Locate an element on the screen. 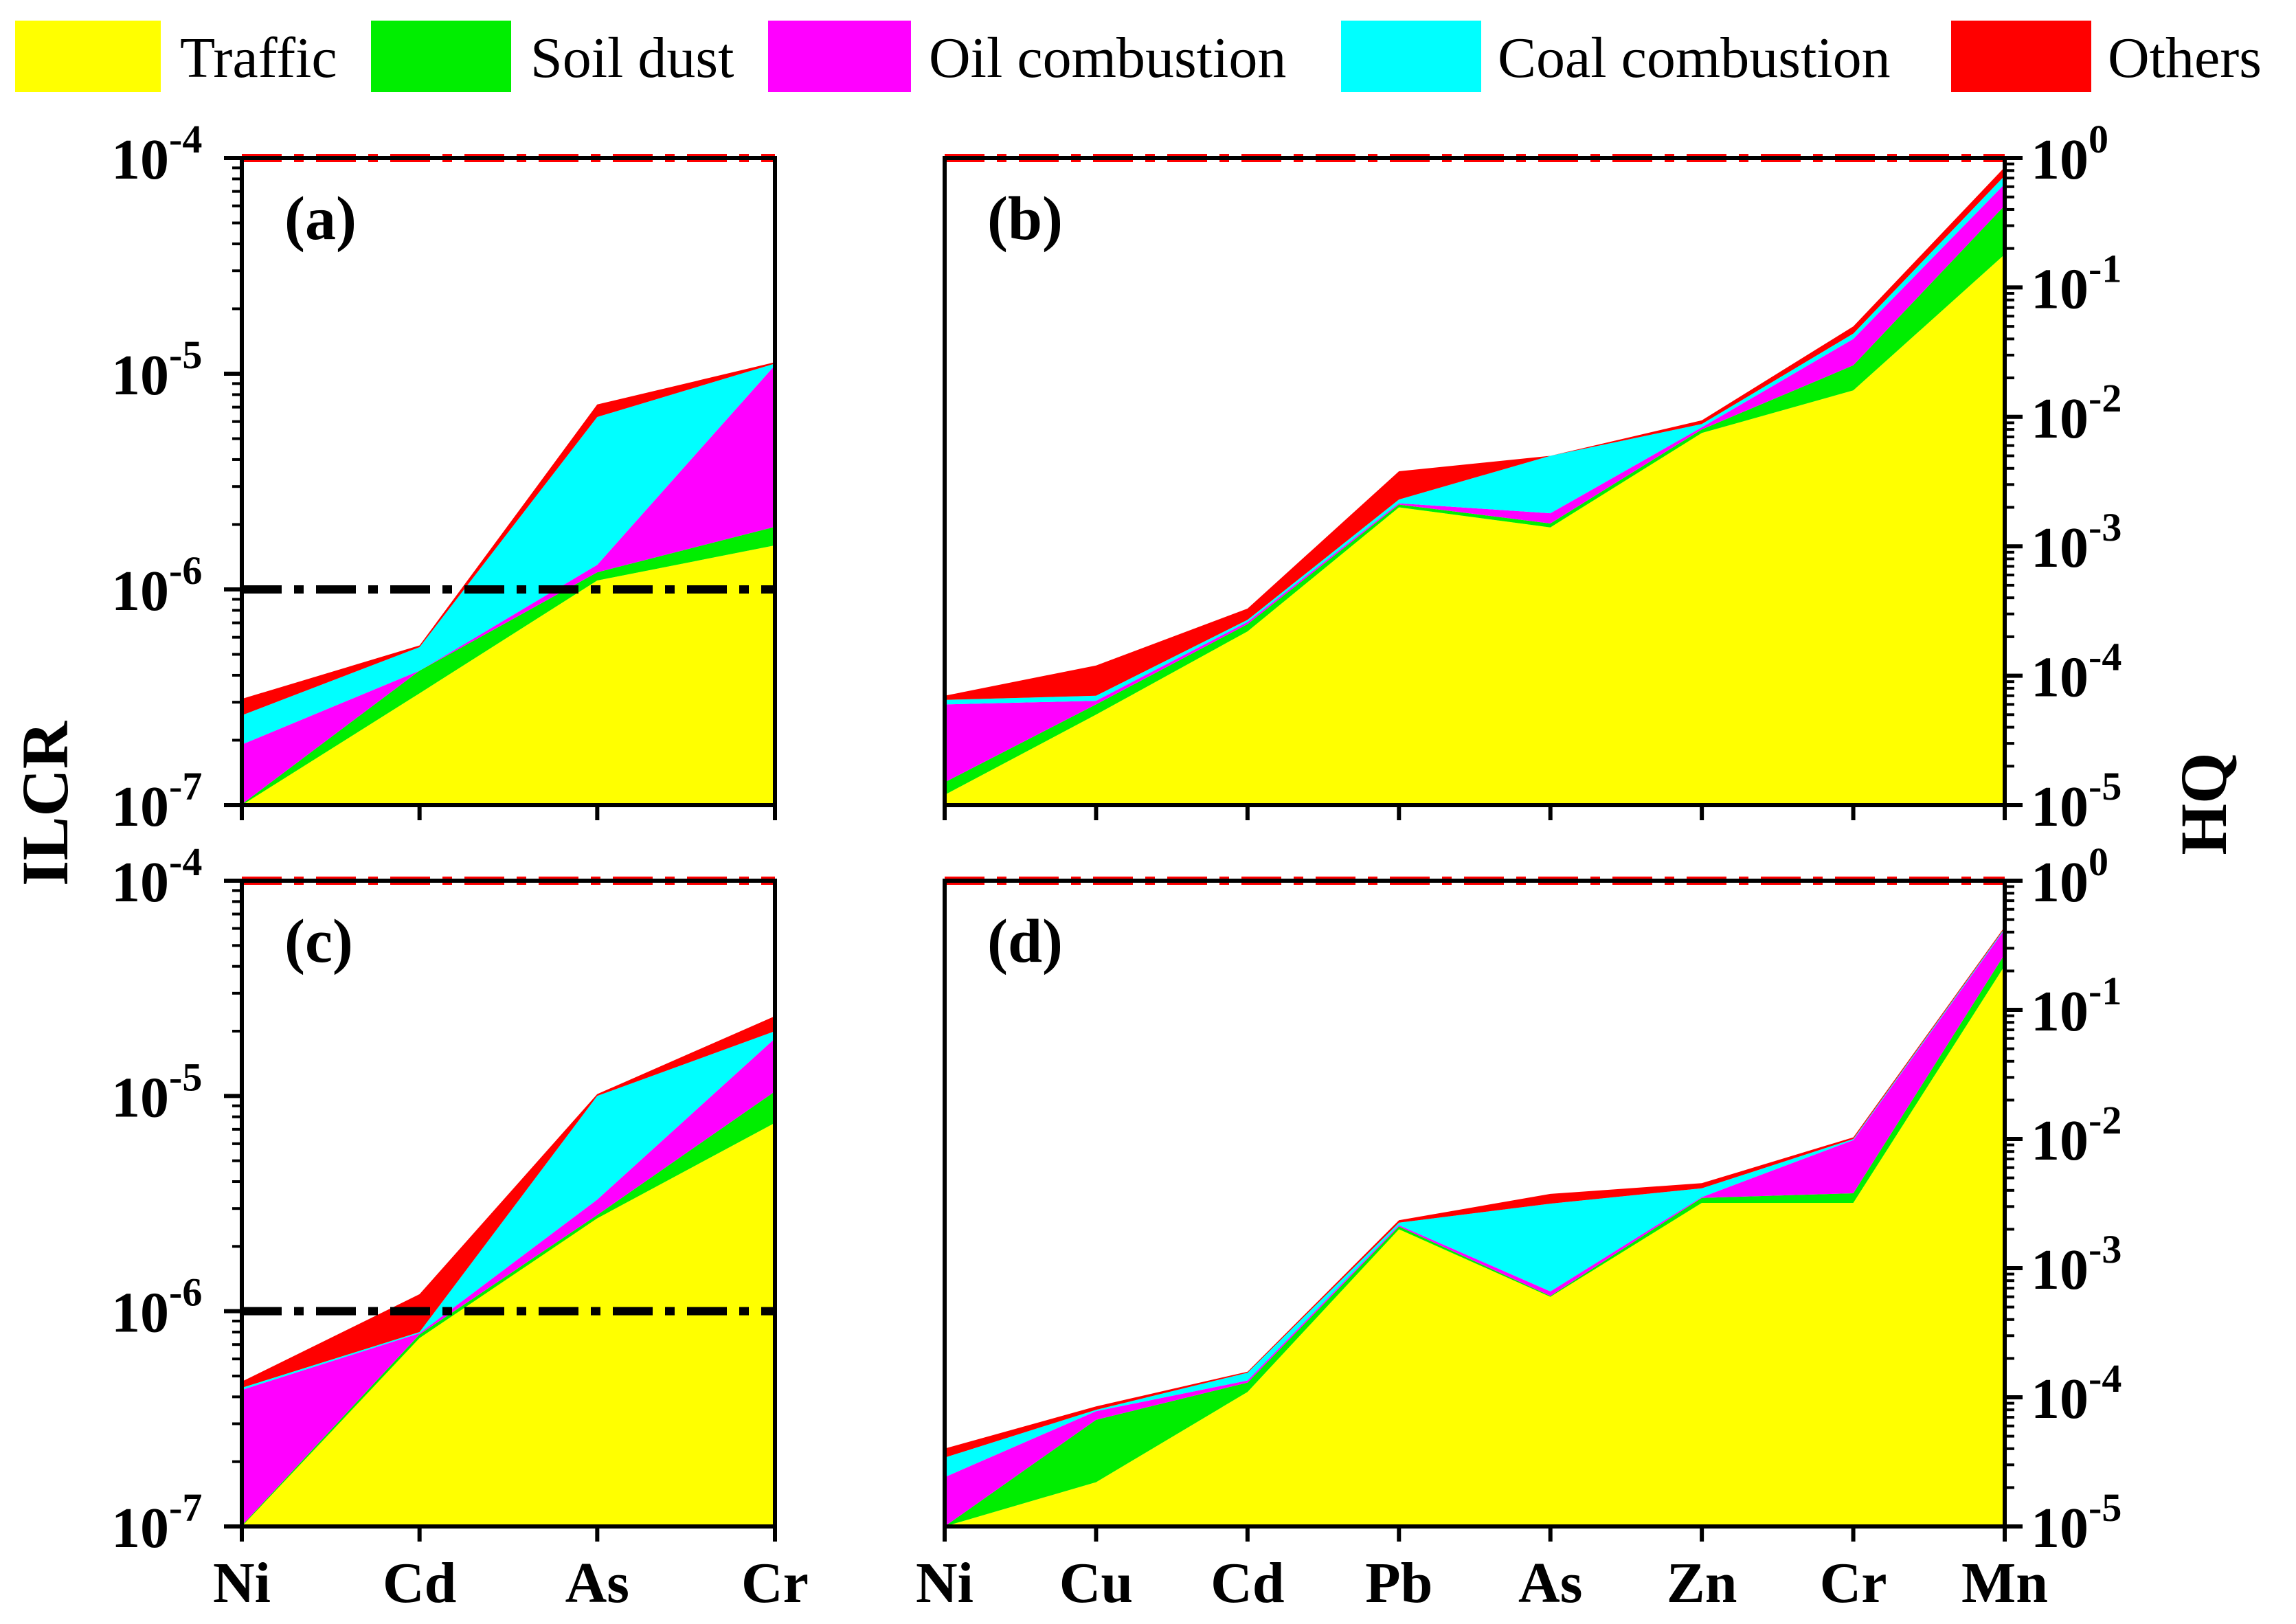 This screenshot has width=2296, height=1624. legend-label-4: Coal combustion is located at coordinates (1695, 58).